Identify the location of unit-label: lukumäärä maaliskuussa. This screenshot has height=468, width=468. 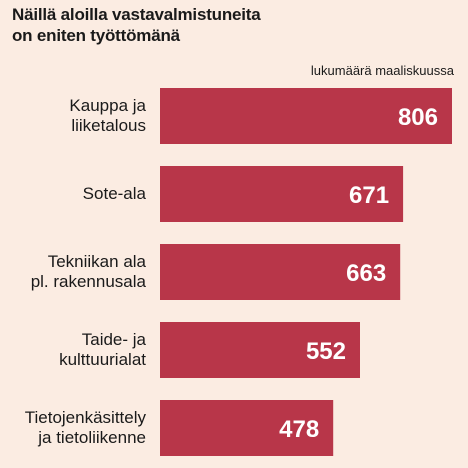
(382, 70).